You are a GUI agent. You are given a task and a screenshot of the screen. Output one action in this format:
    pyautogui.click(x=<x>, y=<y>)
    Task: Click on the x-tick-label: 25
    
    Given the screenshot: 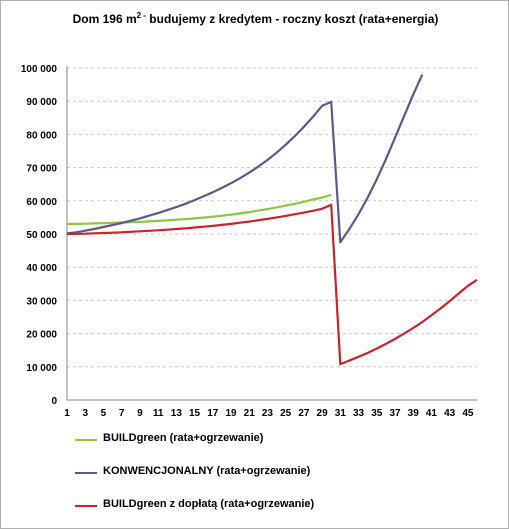 What is the action you would take?
    pyautogui.click(x=286, y=413)
    